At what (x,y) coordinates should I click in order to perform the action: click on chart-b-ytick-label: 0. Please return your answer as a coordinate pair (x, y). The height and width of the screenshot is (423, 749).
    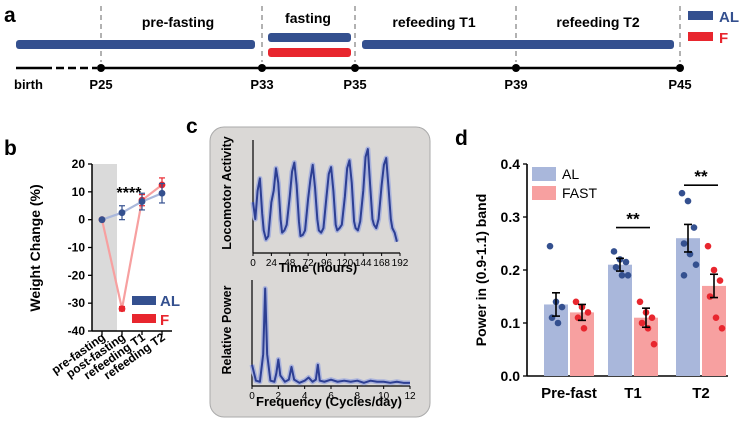
    Looking at the image, I should click on (81, 220).